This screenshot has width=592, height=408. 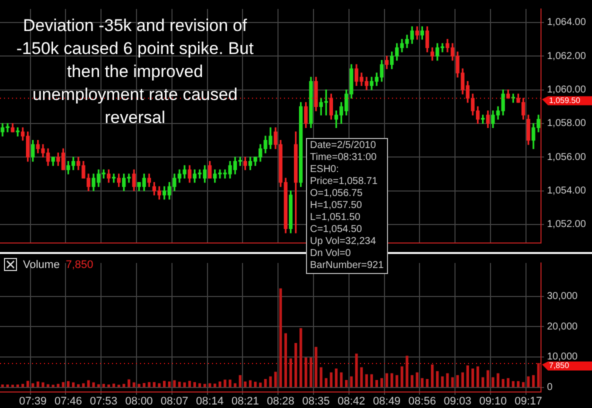 What do you see at coordinates (343, 146) in the screenshot?
I see `annotation: Date=2/5/2010` at bounding box center [343, 146].